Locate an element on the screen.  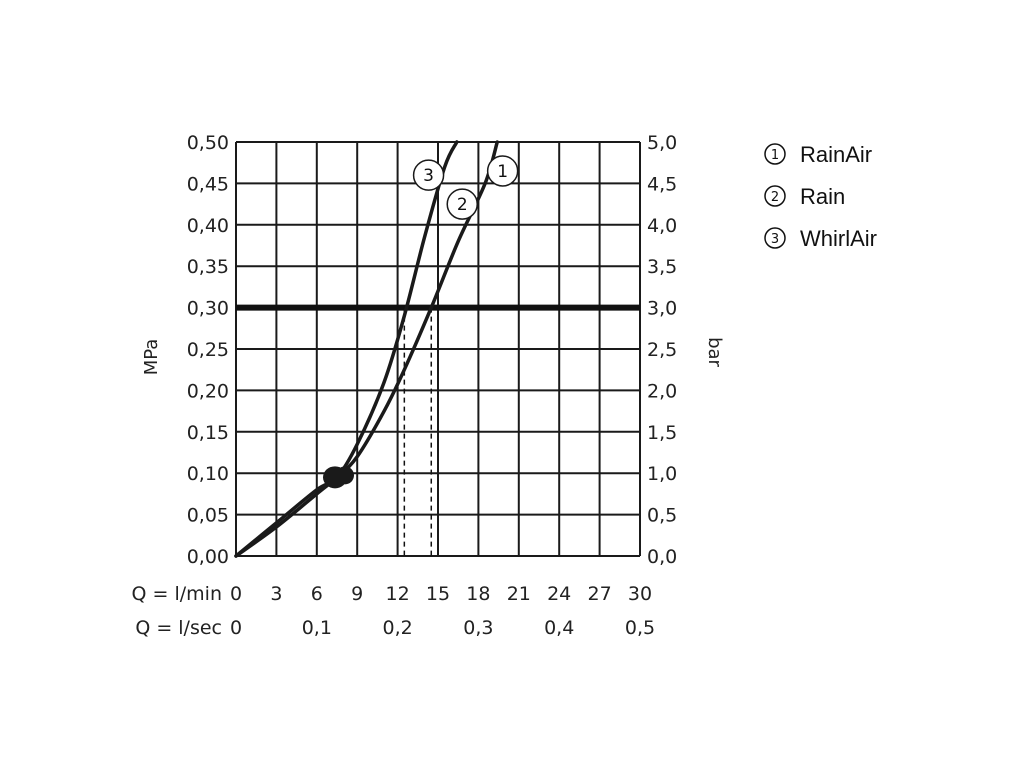
legend-entry-rain: Rain is located at coordinates (822, 196).